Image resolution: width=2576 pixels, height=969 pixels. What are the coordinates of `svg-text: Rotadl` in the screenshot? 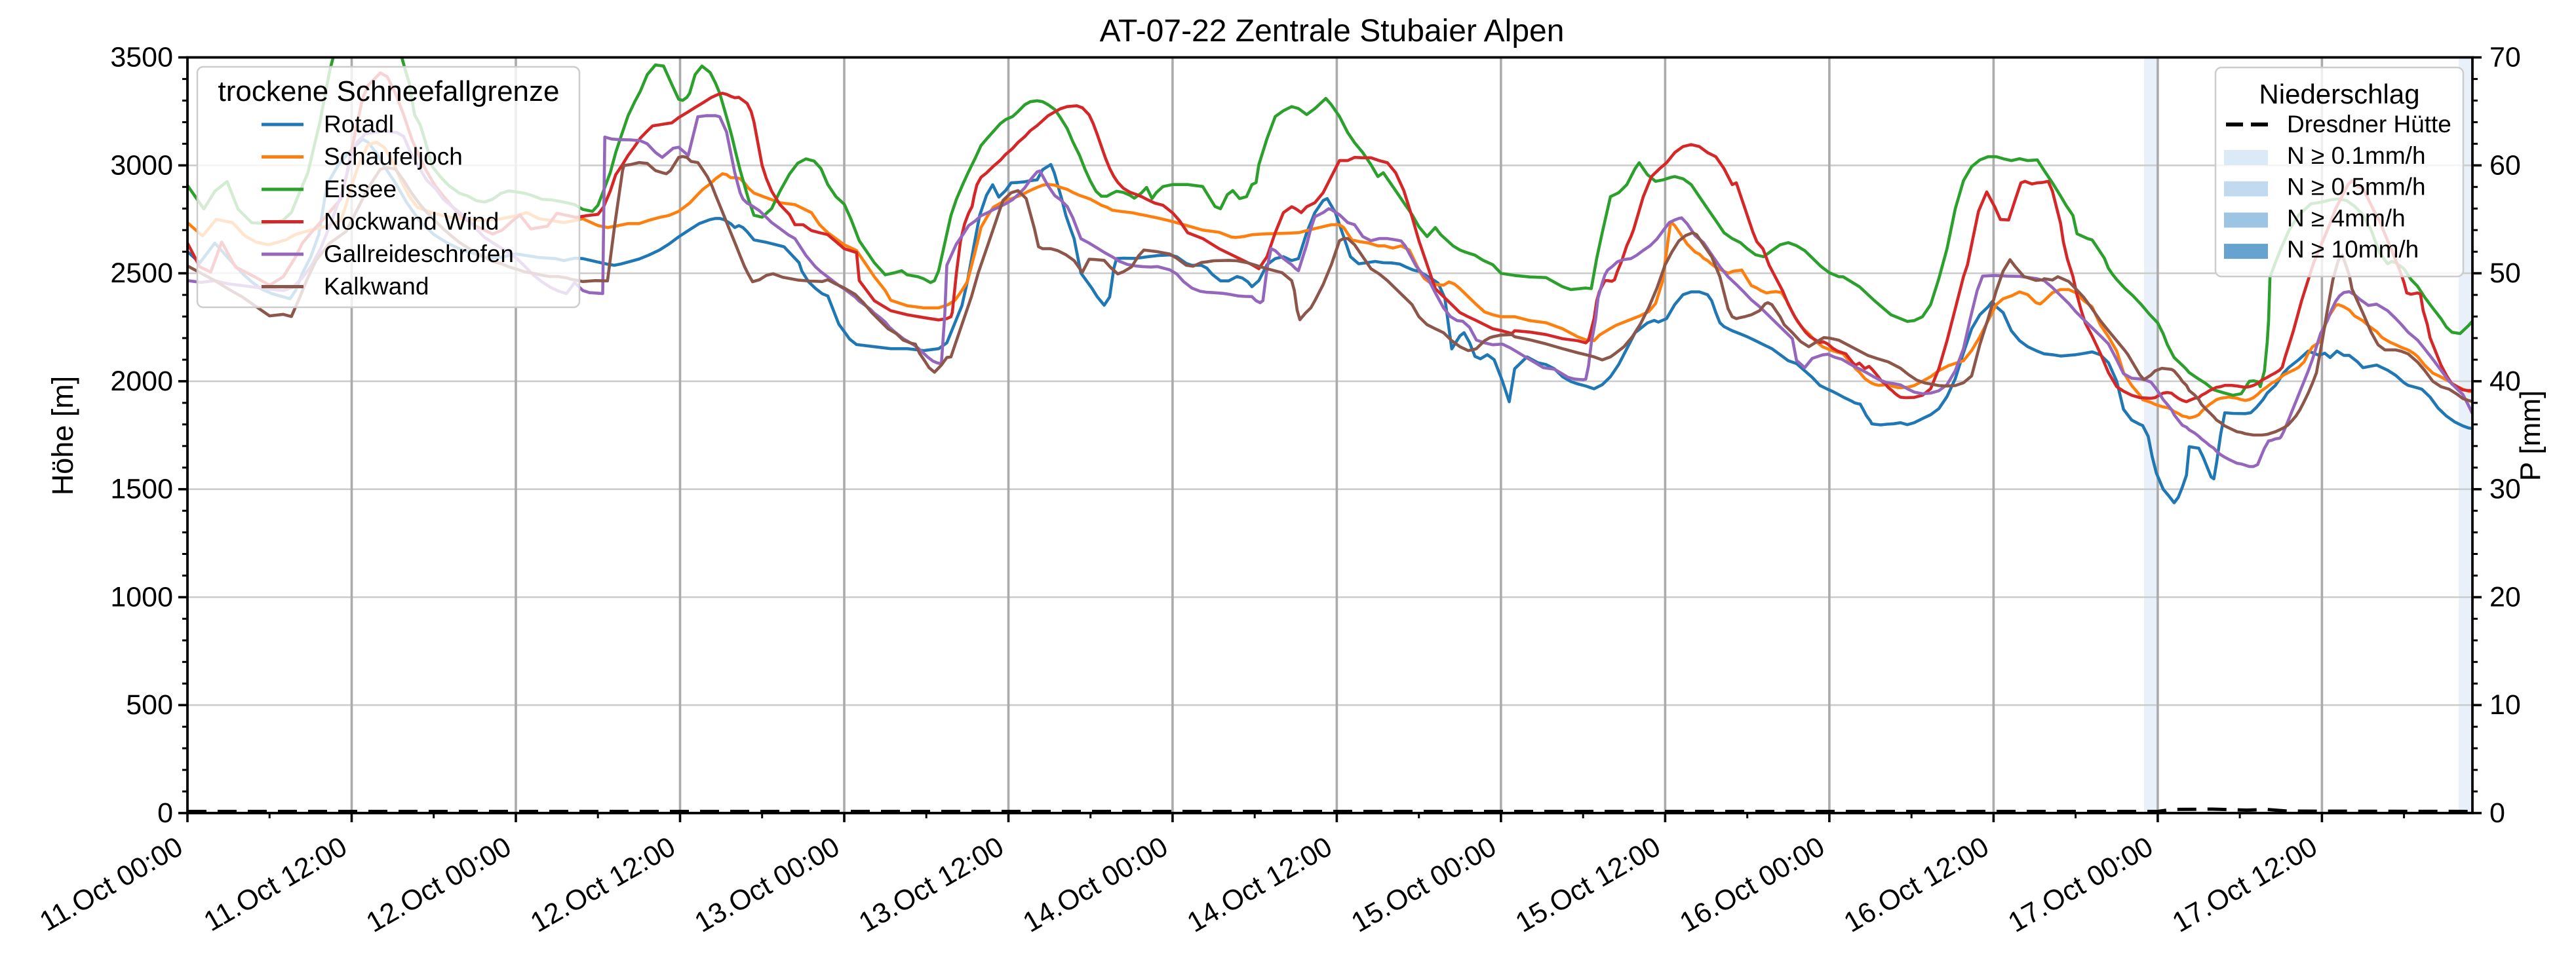 It's located at (359, 124).